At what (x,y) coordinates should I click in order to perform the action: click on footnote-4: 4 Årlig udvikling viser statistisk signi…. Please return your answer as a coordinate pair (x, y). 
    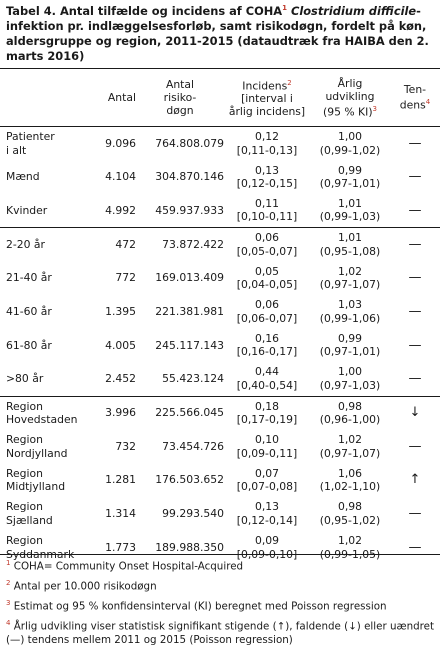
    Looking at the image, I should click on (220, 633).